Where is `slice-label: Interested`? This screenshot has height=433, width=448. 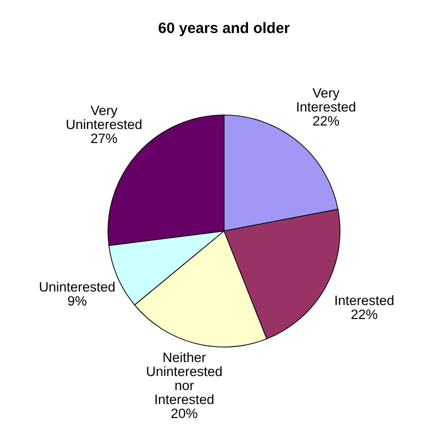
slice-label: Interested is located at coordinates (364, 300).